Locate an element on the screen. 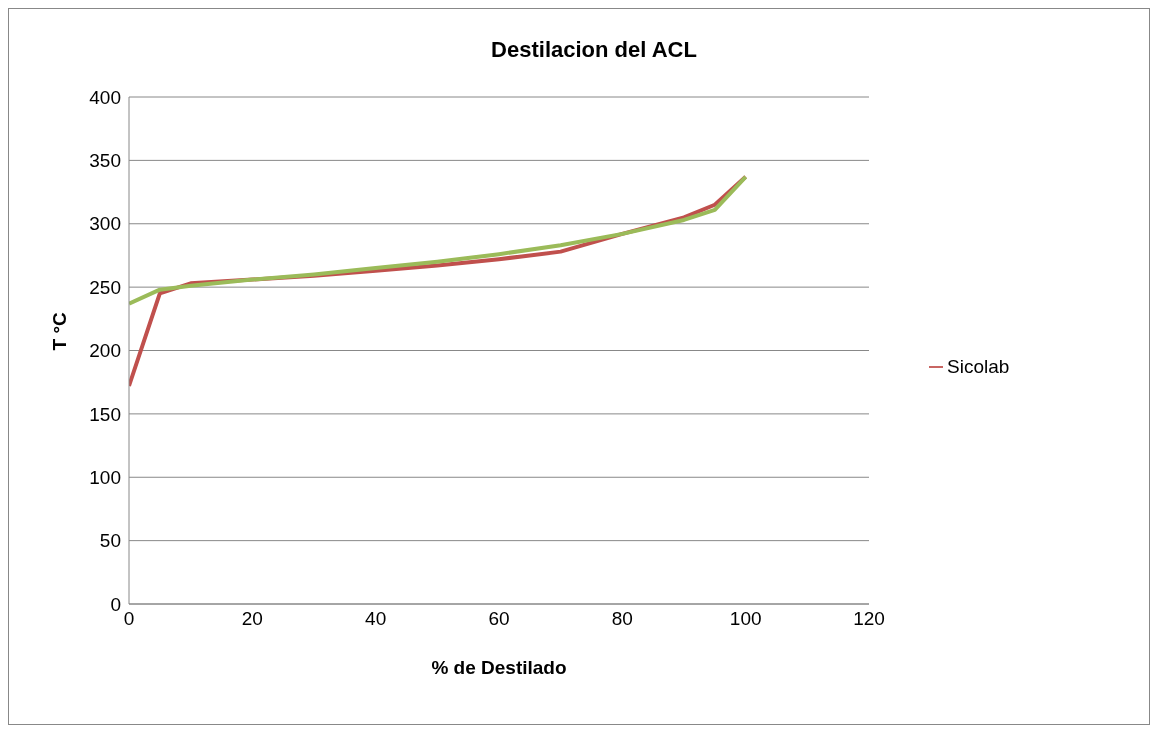 The height and width of the screenshot is (733, 1159). y-tick-label: 100 is located at coordinates (105, 477).